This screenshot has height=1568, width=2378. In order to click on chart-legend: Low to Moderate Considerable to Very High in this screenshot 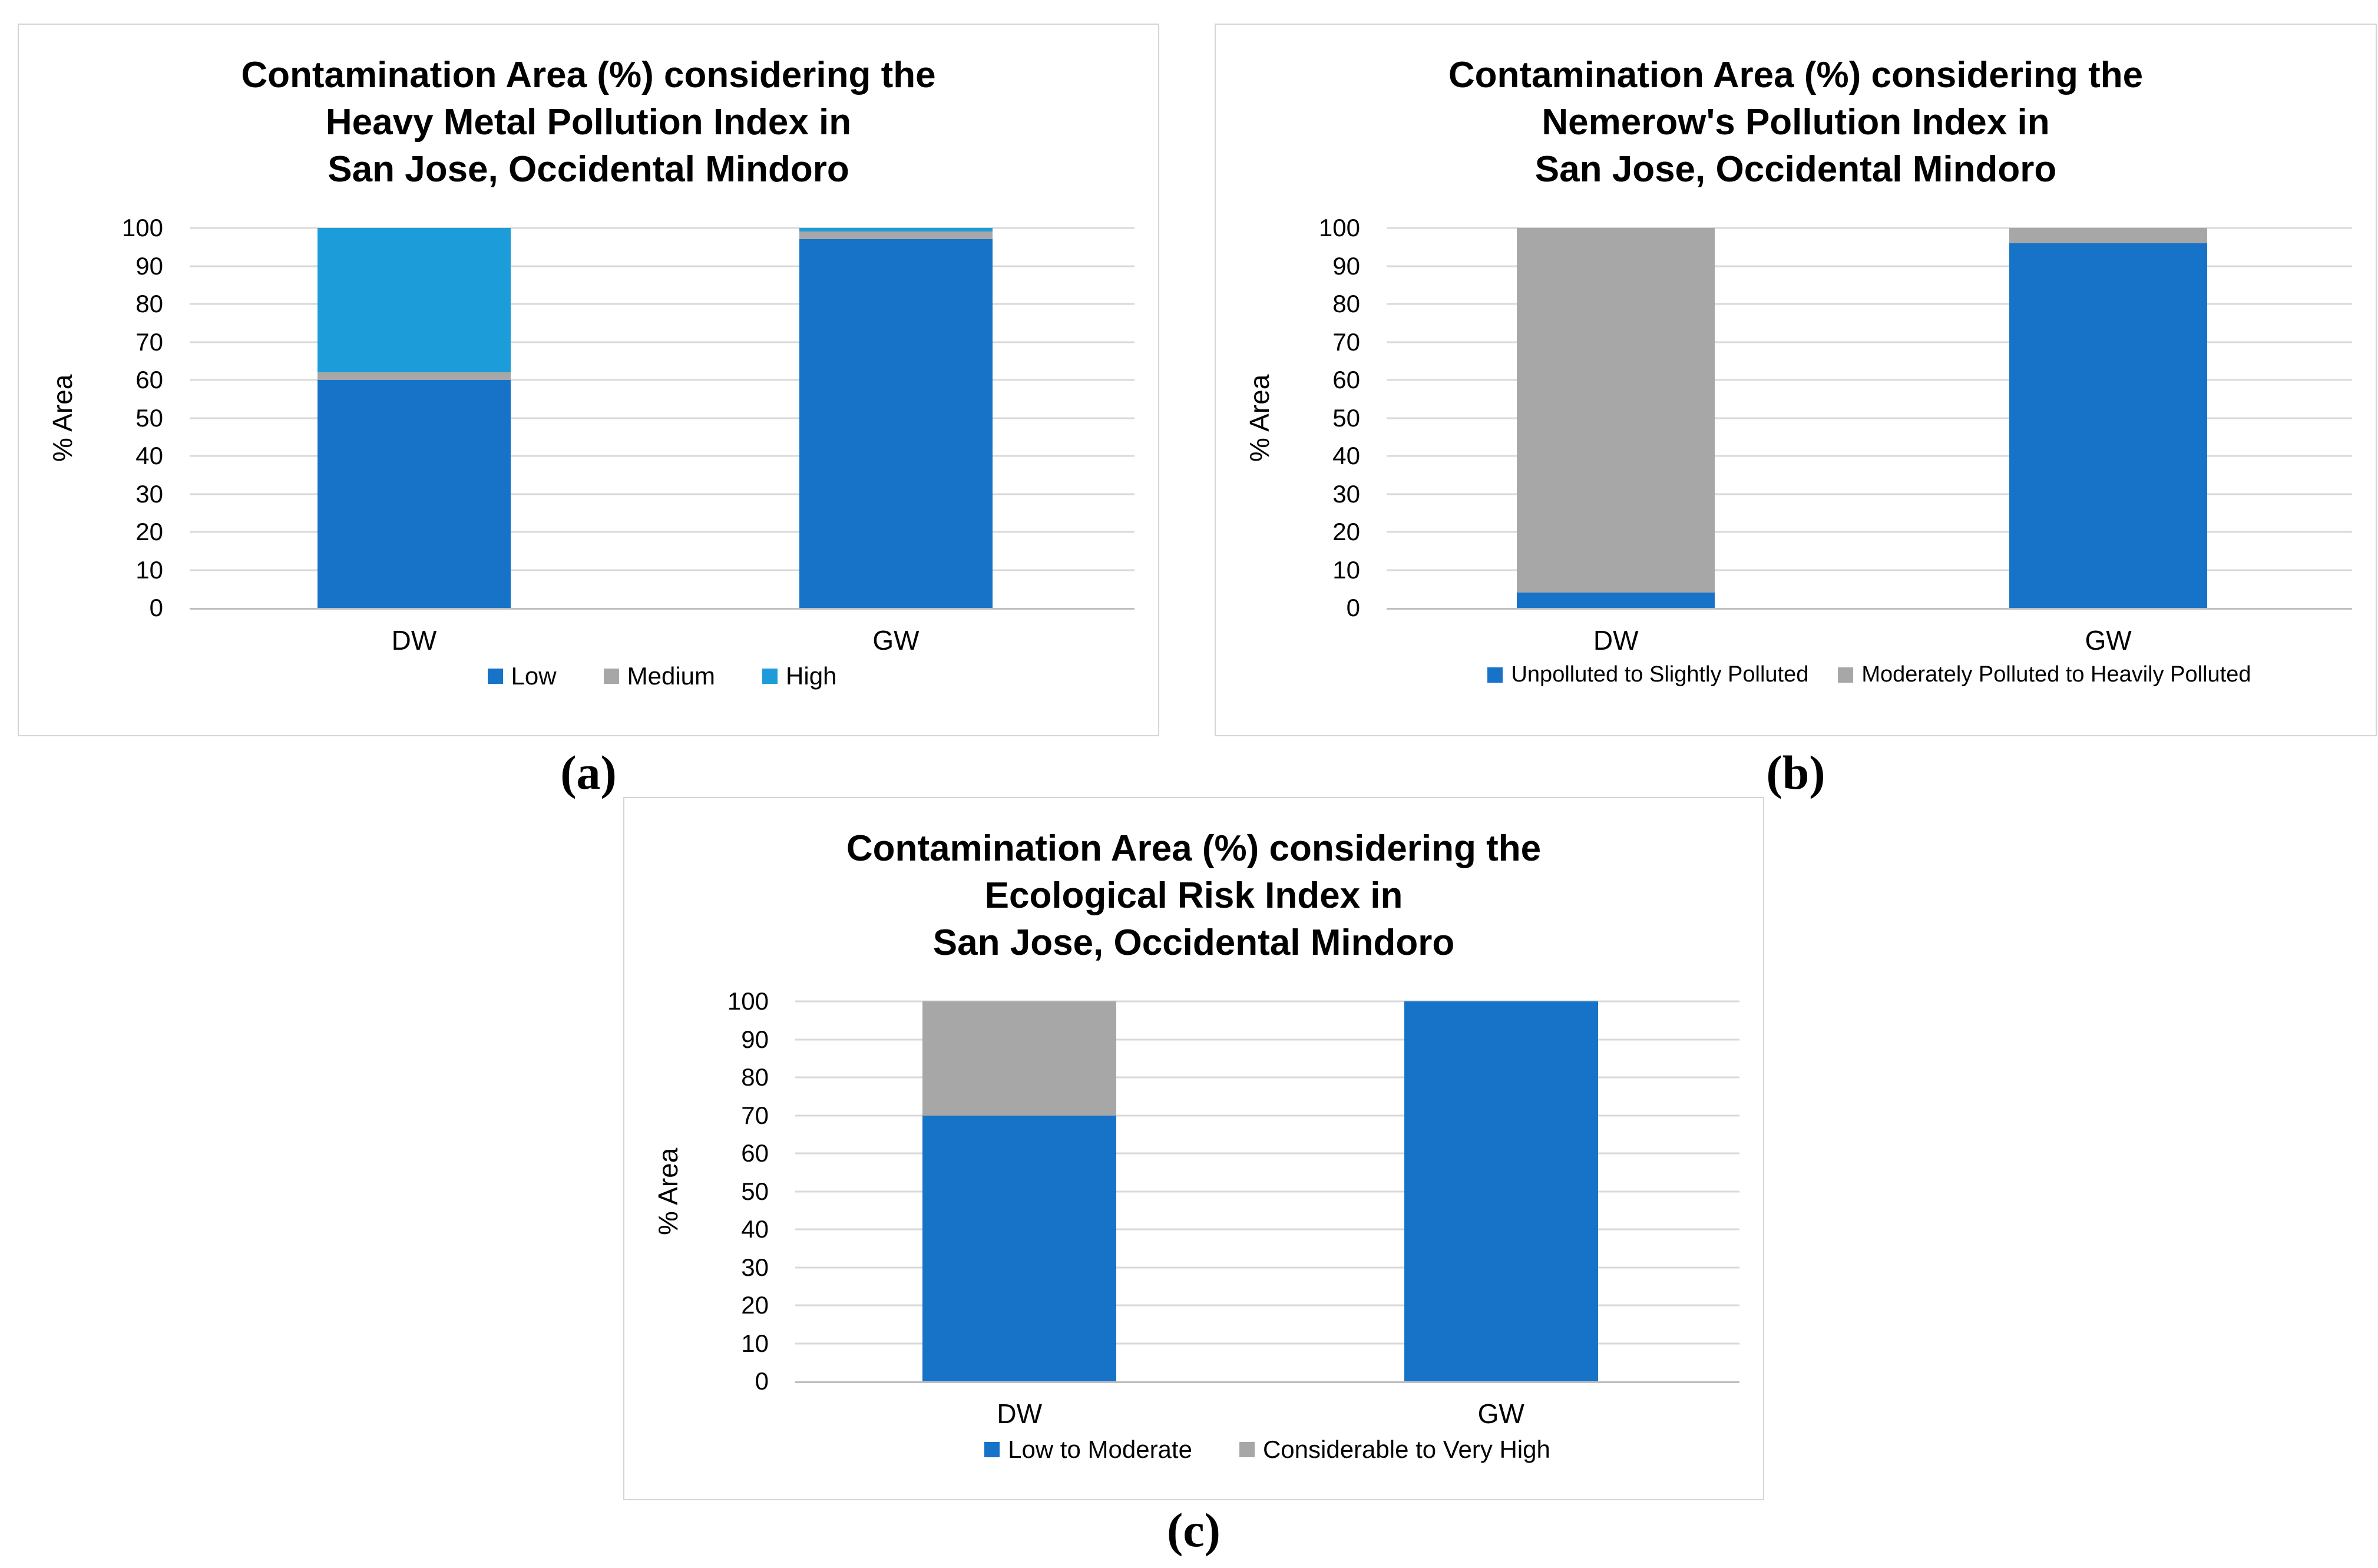, I will do `click(1267, 1449)`.